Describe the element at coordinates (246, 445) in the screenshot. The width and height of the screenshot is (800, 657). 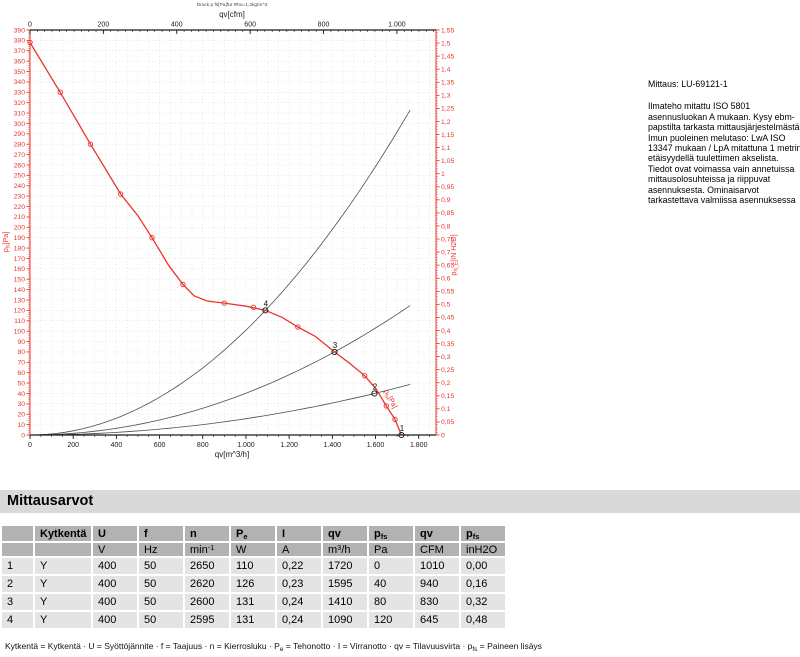
I see `x-tick-label: 1.000` at that location.